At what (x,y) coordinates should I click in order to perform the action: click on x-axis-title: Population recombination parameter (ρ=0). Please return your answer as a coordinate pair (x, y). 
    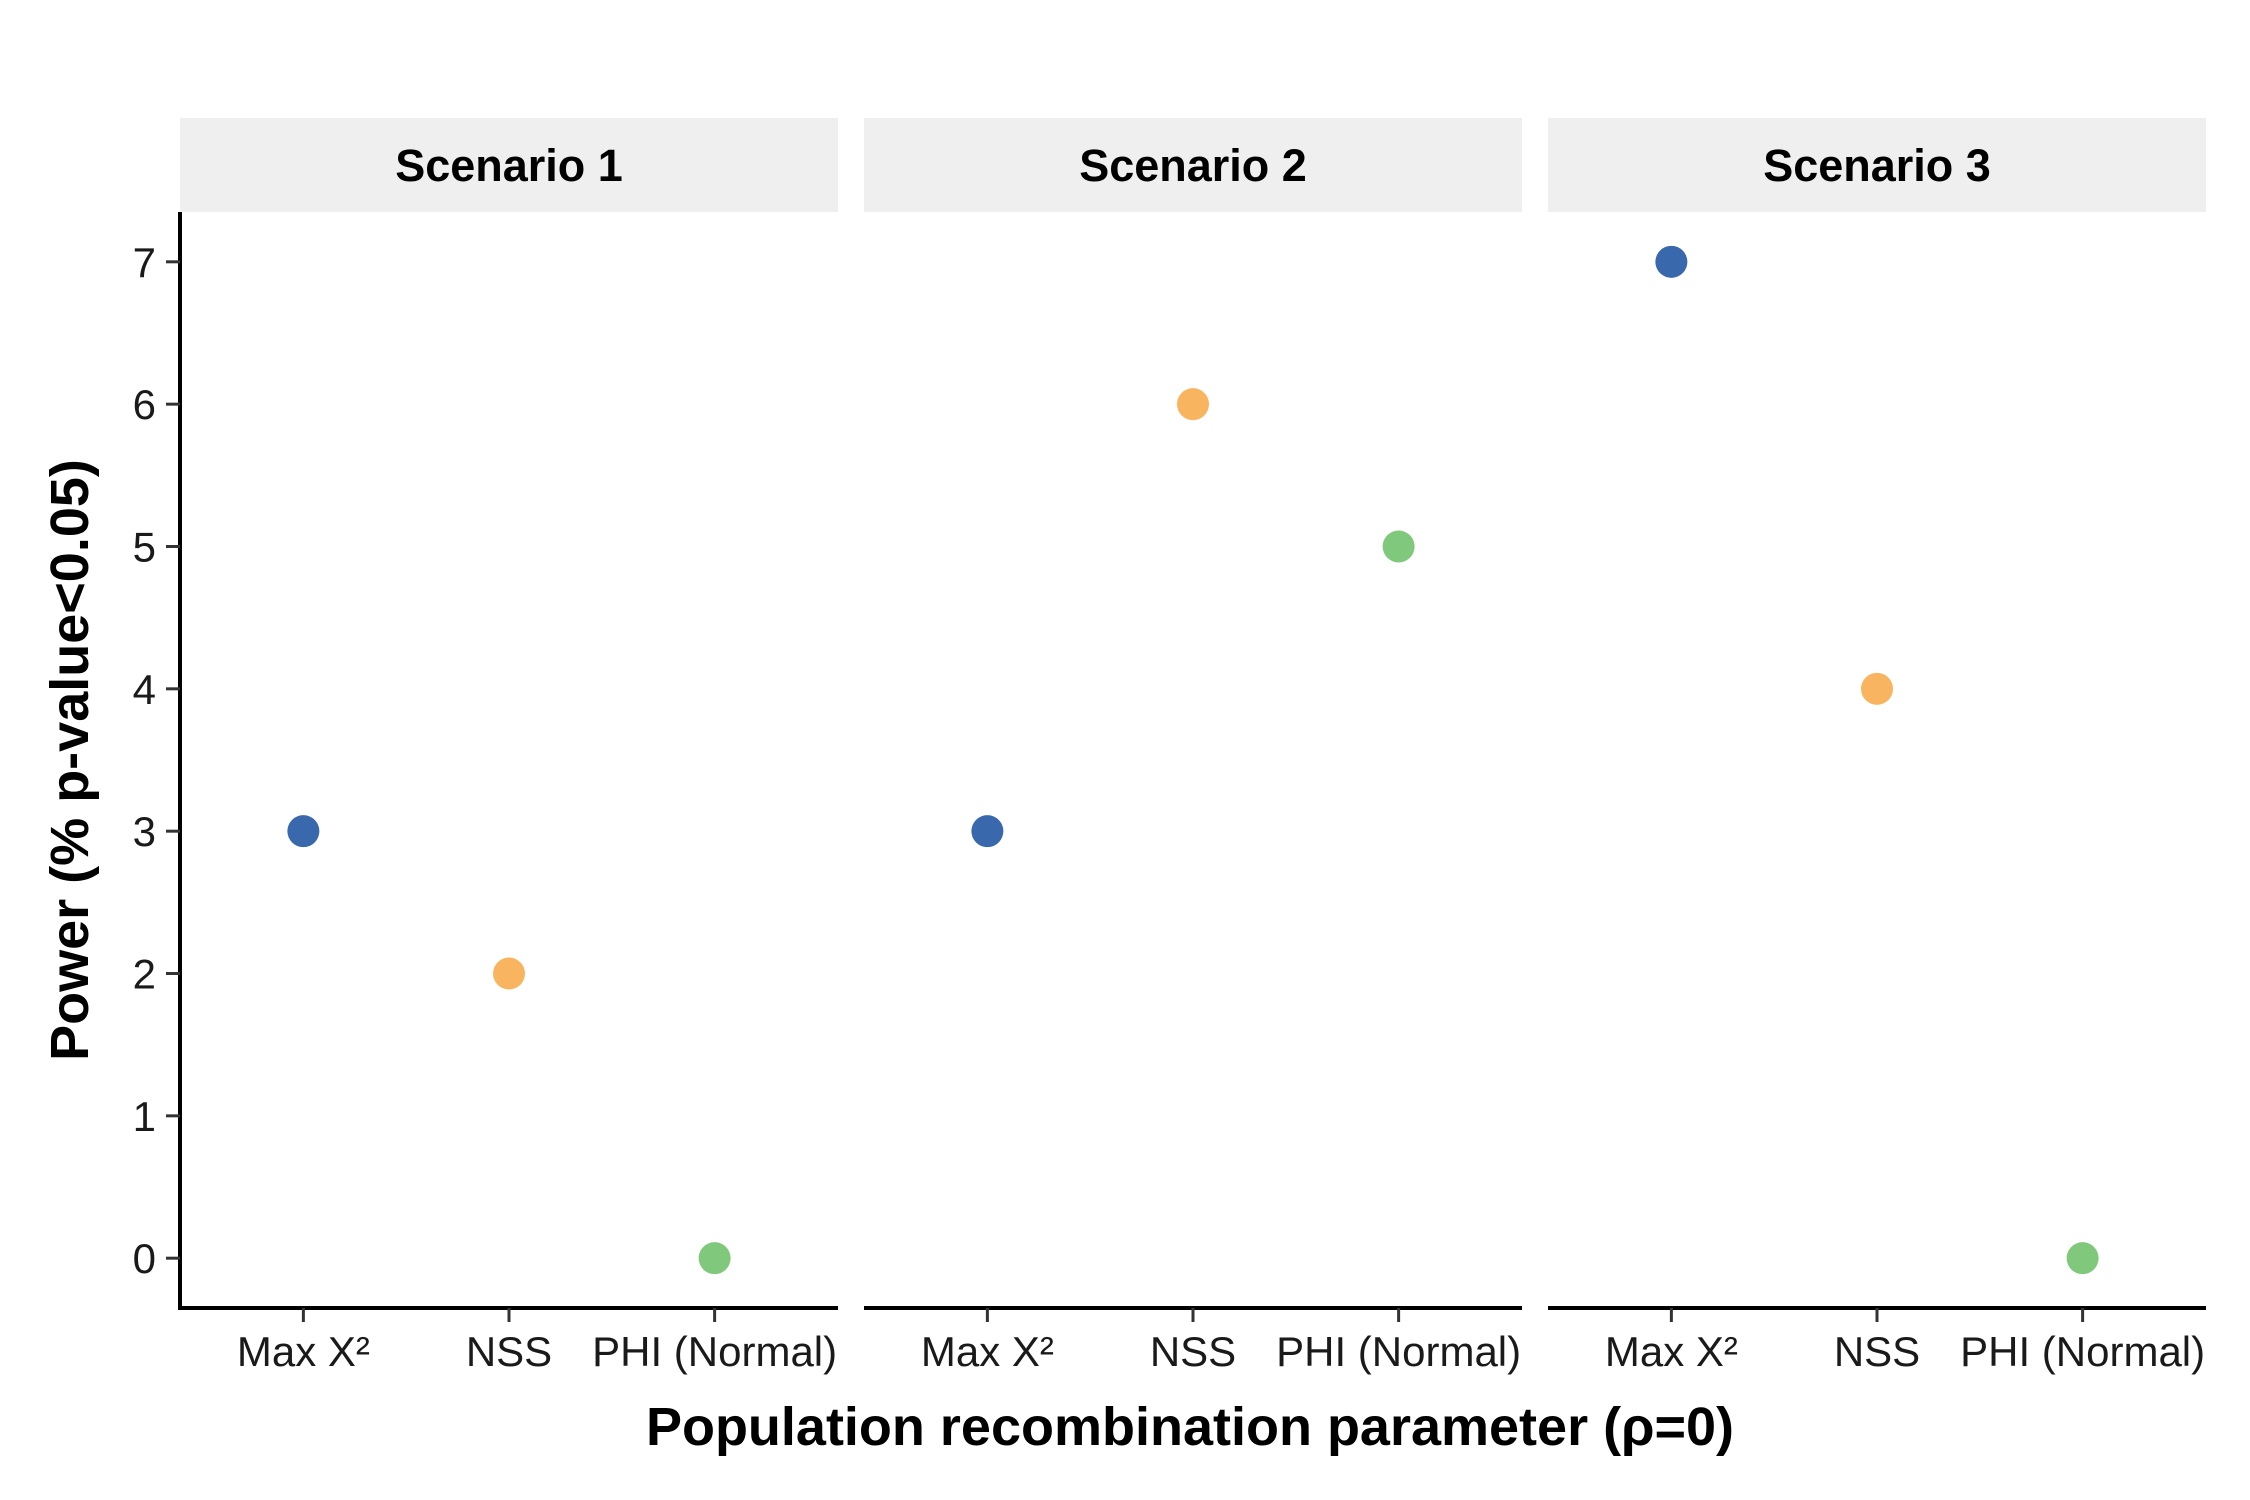
    Looking at the image, I should click on (1190, 1427).